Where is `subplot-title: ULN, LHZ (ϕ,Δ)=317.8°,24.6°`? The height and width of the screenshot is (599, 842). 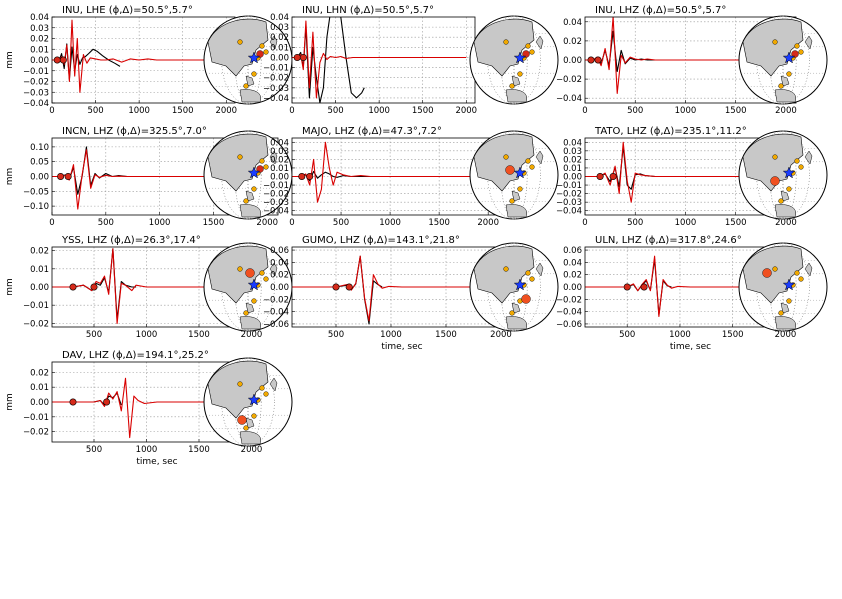 subplot-title: ULN, LHZ (ϕ,Δ)=317.8°,24.6° is located at coordinates (668, 240).